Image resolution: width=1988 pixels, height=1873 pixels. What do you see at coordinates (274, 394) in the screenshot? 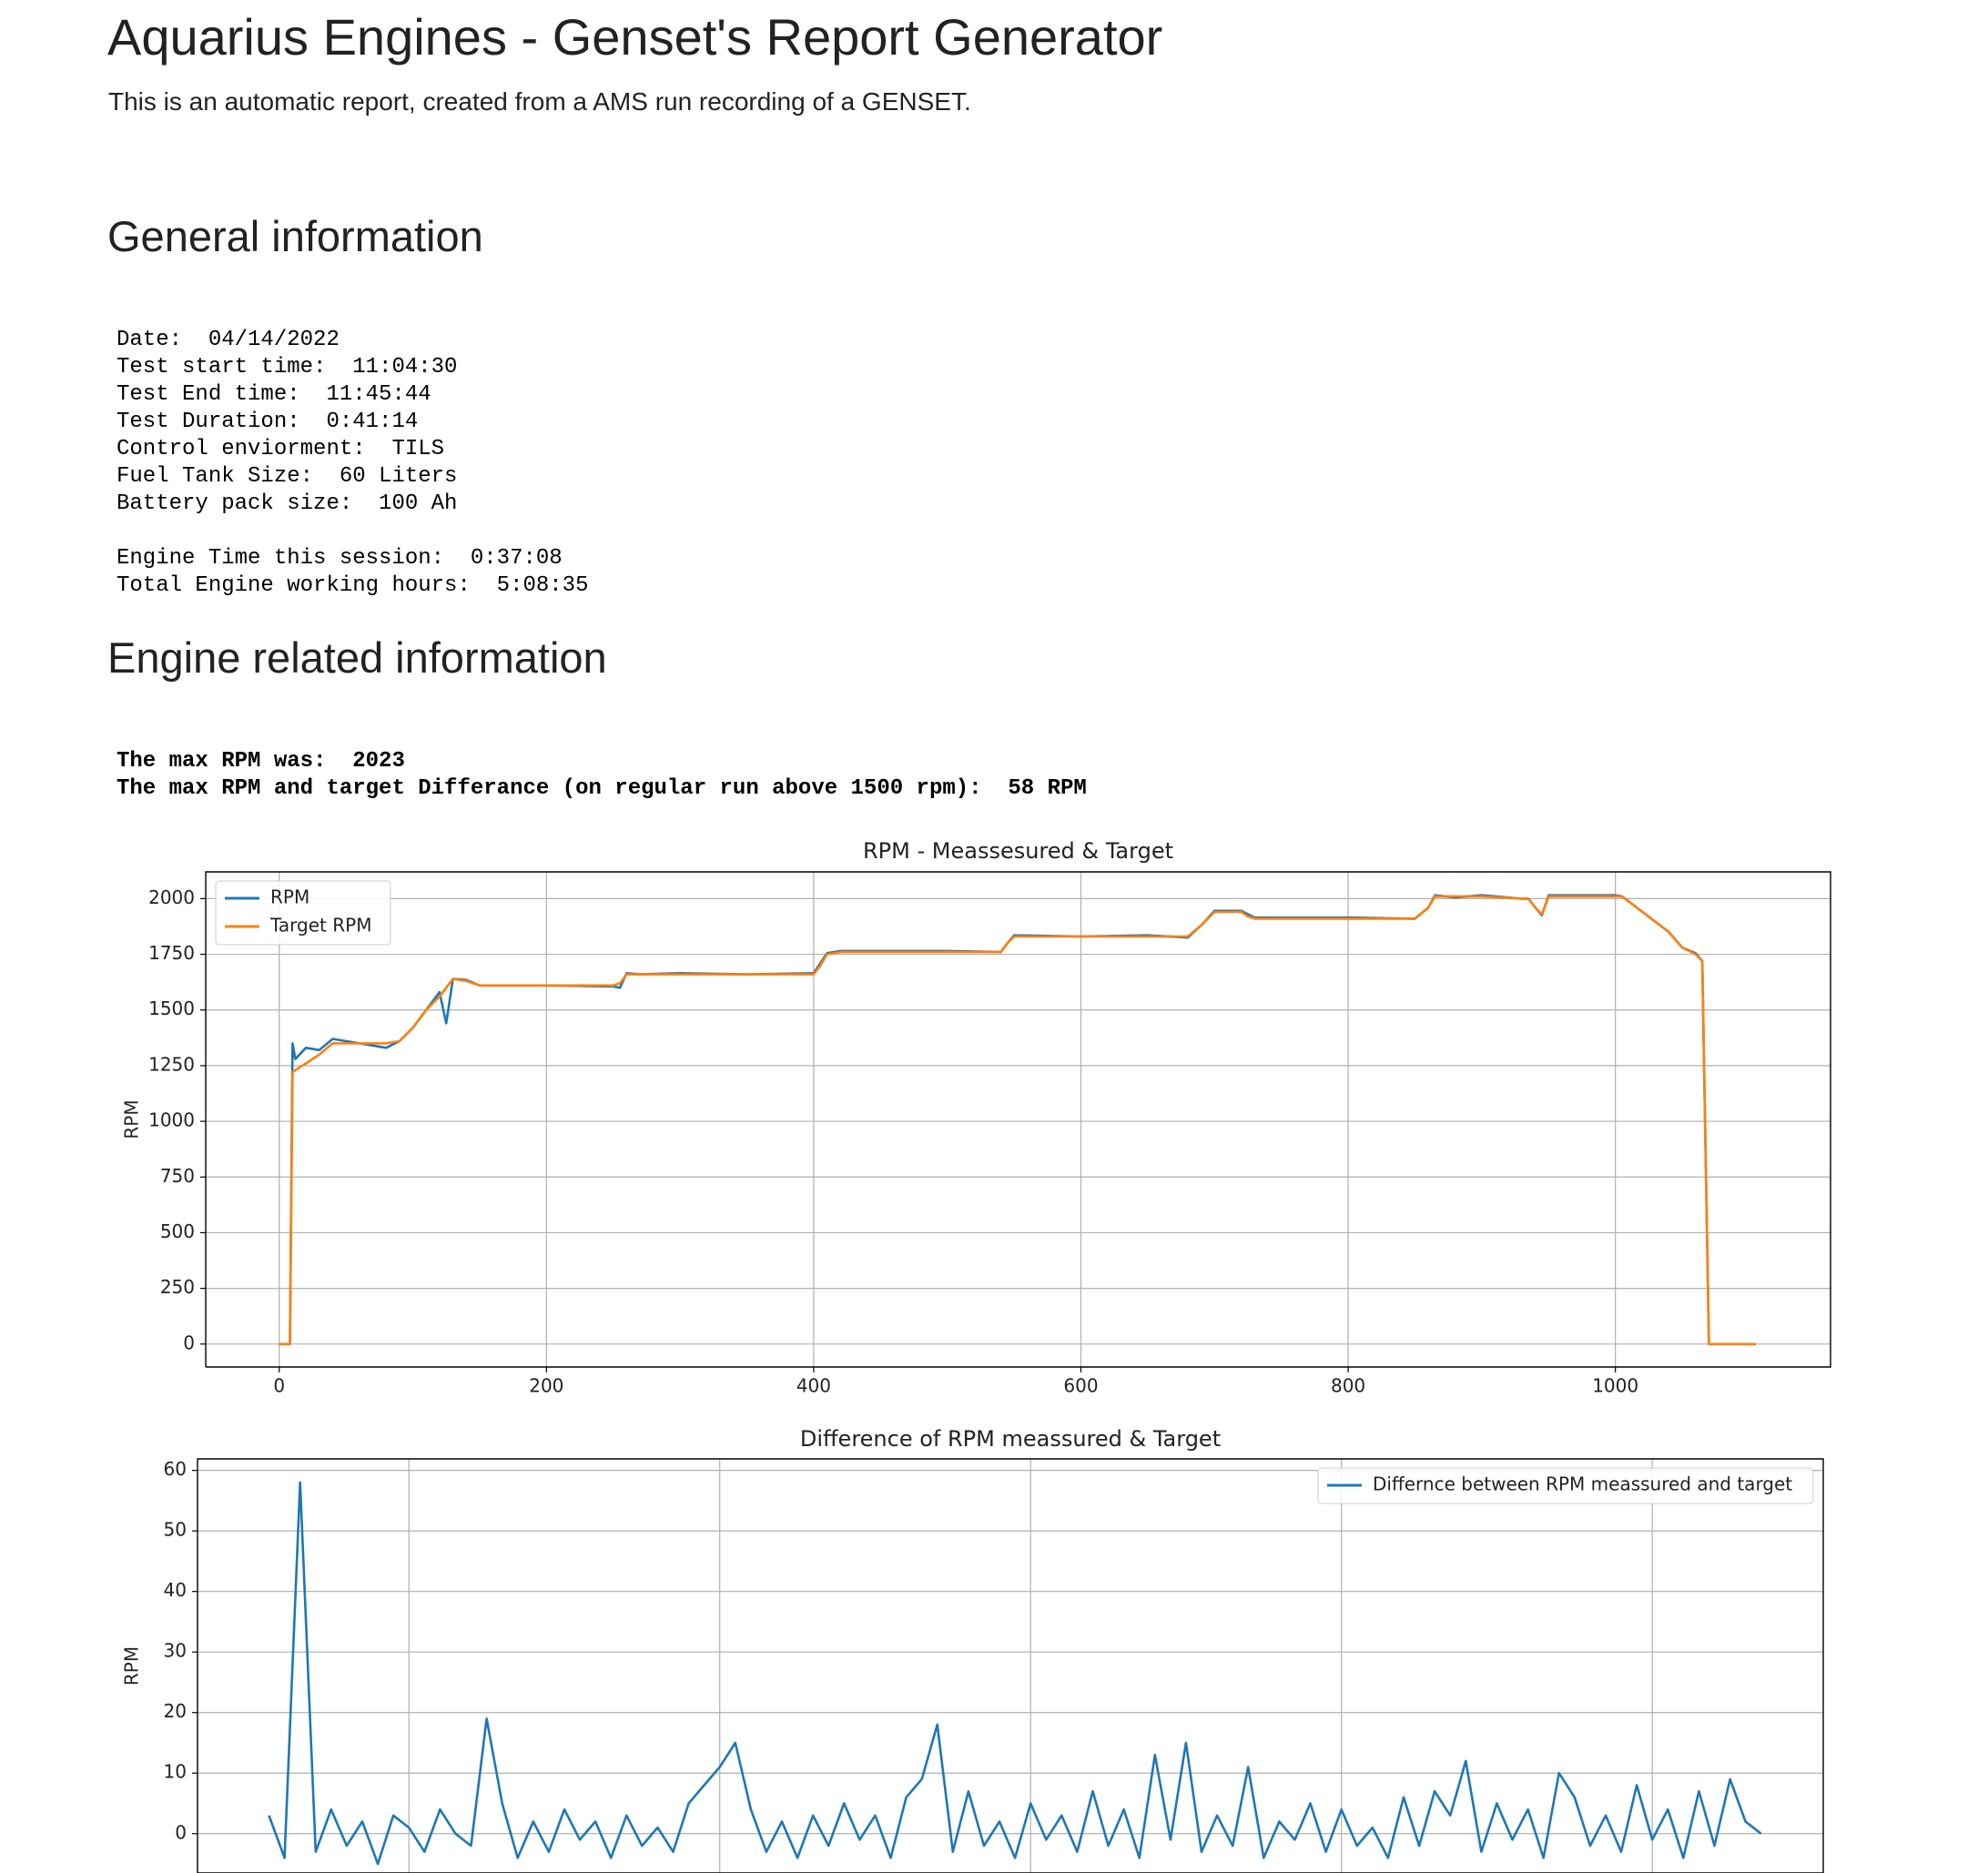
I see `info-line: Test End time: 11:45:44` at bounding box center [274, 394].